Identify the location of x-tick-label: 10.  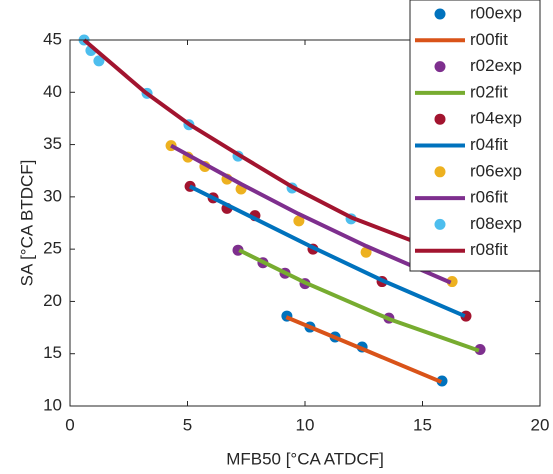
(305, 424).